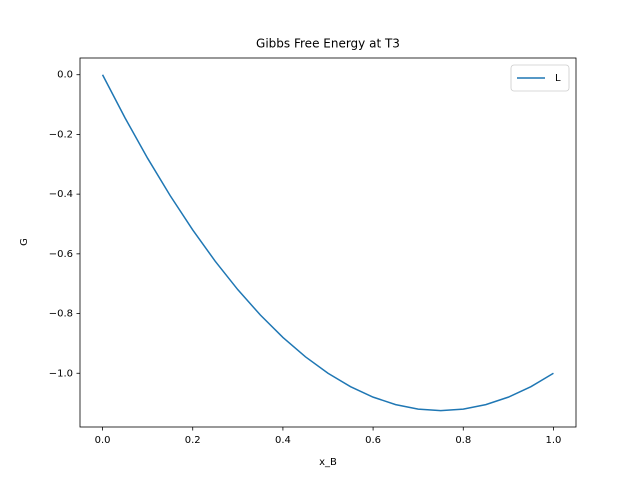 This screenshot has width=640, height=480. I want to click on chart-title: Gibbs Free Energy at T3, so click(328, 44).